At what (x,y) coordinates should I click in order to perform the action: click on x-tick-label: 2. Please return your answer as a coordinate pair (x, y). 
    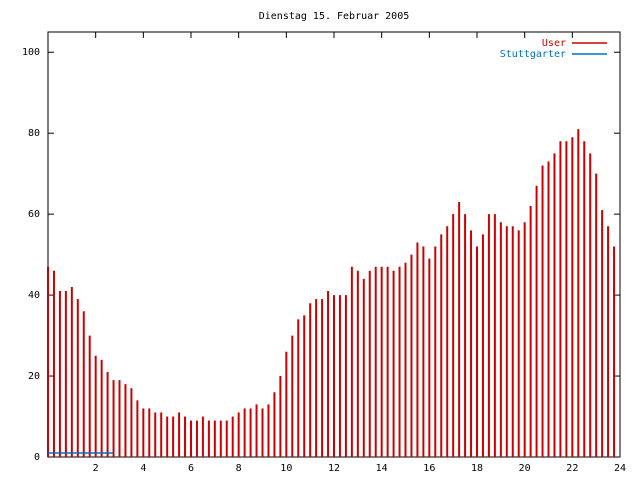
    Looking at the image, I should click on (96, 468).